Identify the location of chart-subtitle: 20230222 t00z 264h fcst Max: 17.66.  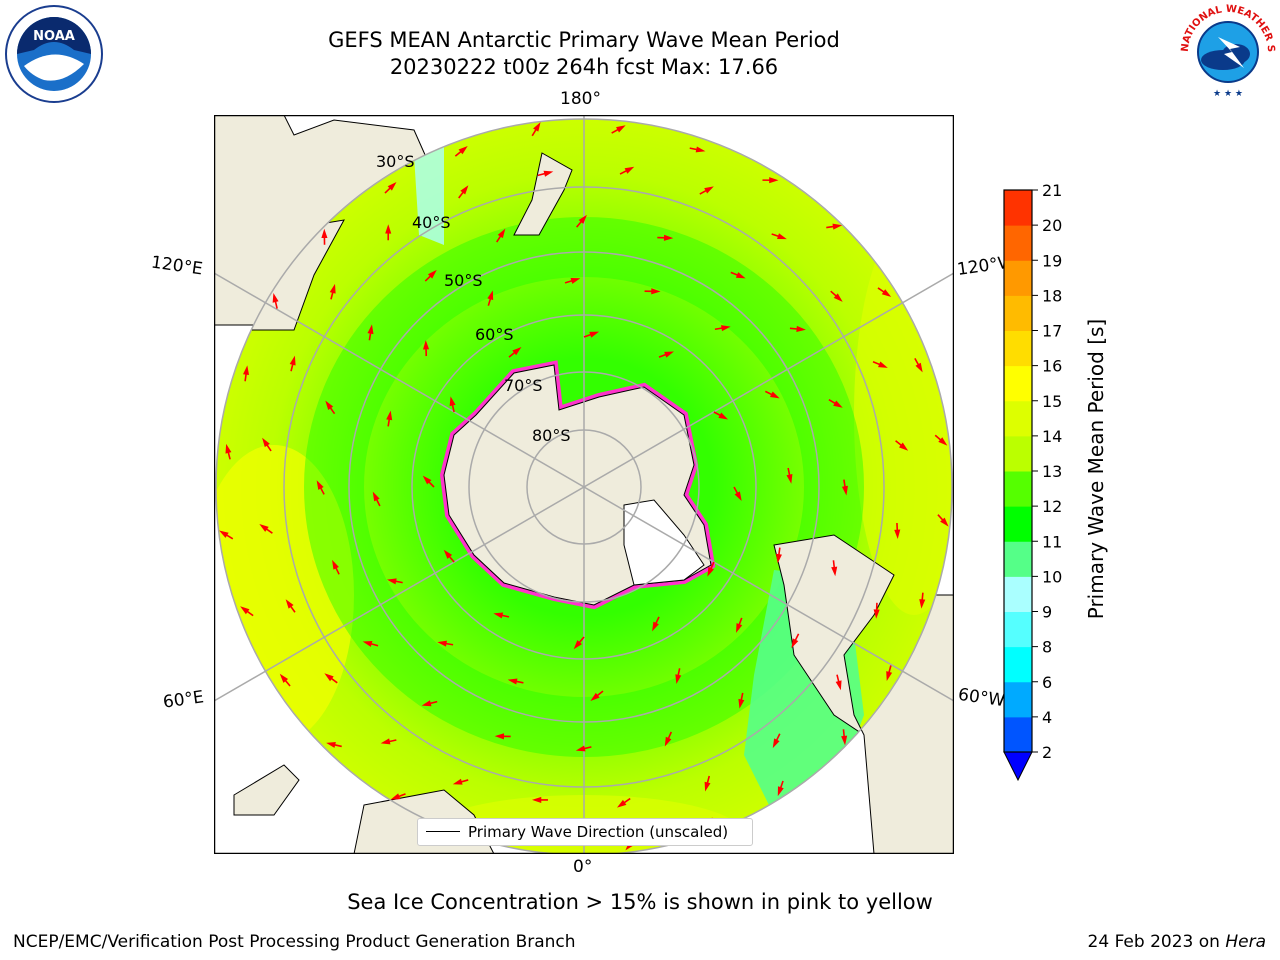
(584, 67).